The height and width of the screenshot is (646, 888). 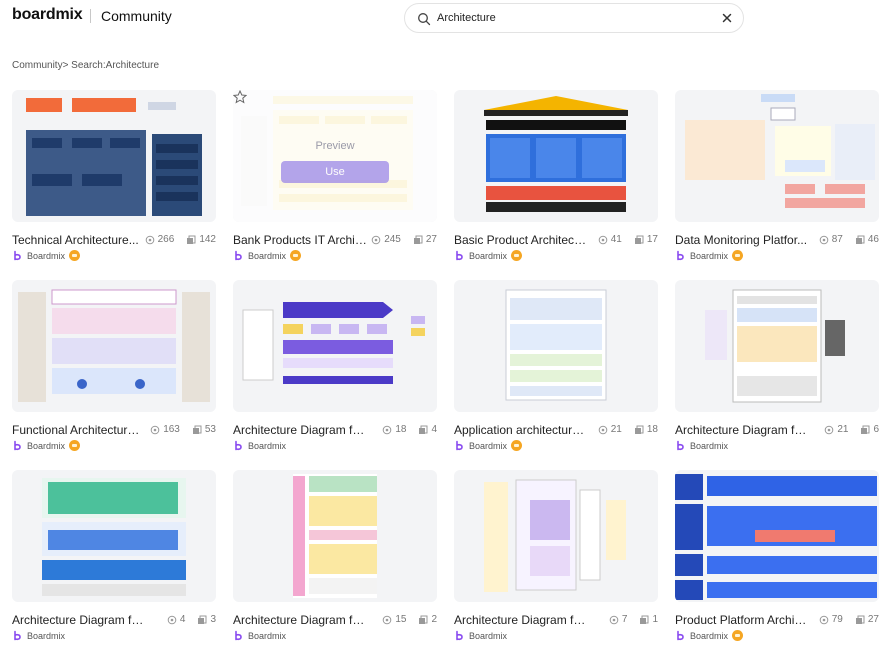 What do you see at coordinates (191, 619) in the screenshot?
I see `card-stats: 4 3` at bounding box center [191, 619].